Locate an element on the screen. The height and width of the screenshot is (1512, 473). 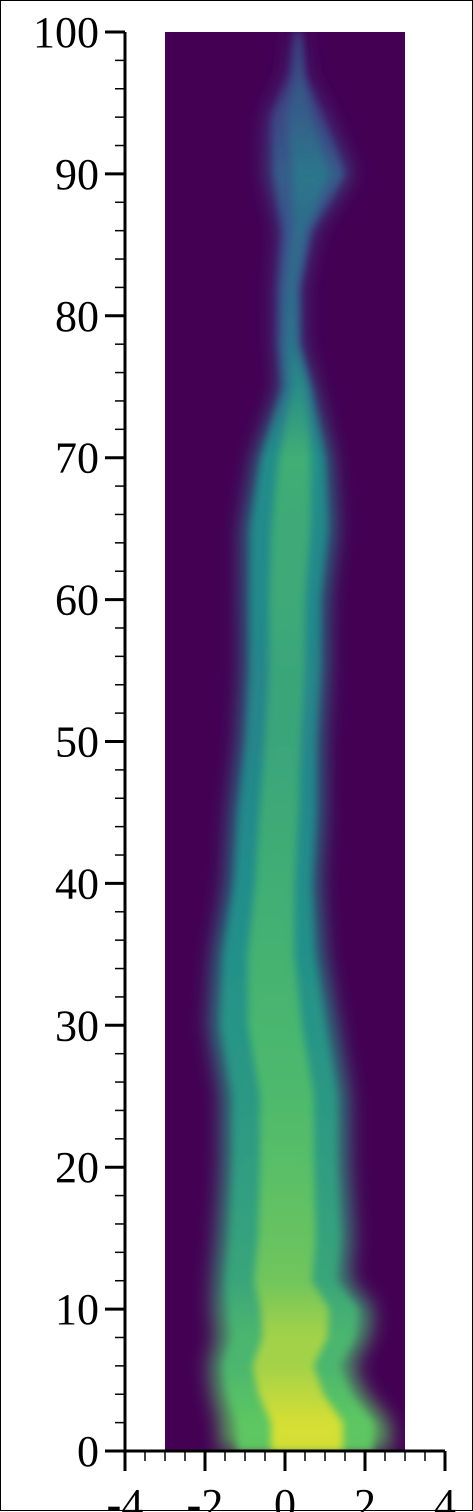
y-tick-label: 60 is located at coordinates (77, 600).